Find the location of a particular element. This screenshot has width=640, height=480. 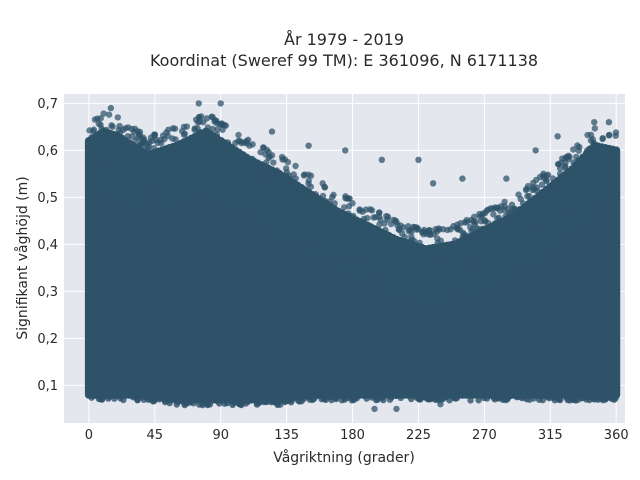

outlier-point is located at coordinates (396, 409).